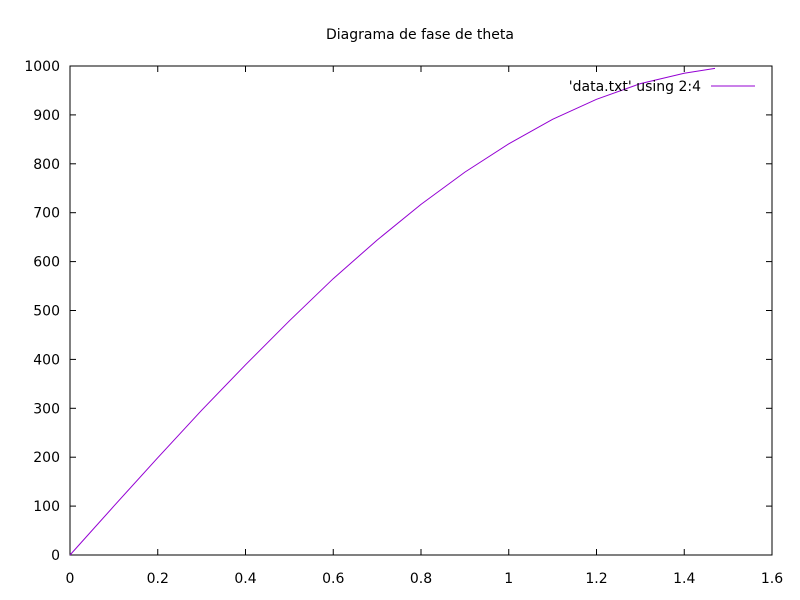 The height and width of the screenshot is (600, 800). I want to click on y-tick-label: 600, so click(46, 263).